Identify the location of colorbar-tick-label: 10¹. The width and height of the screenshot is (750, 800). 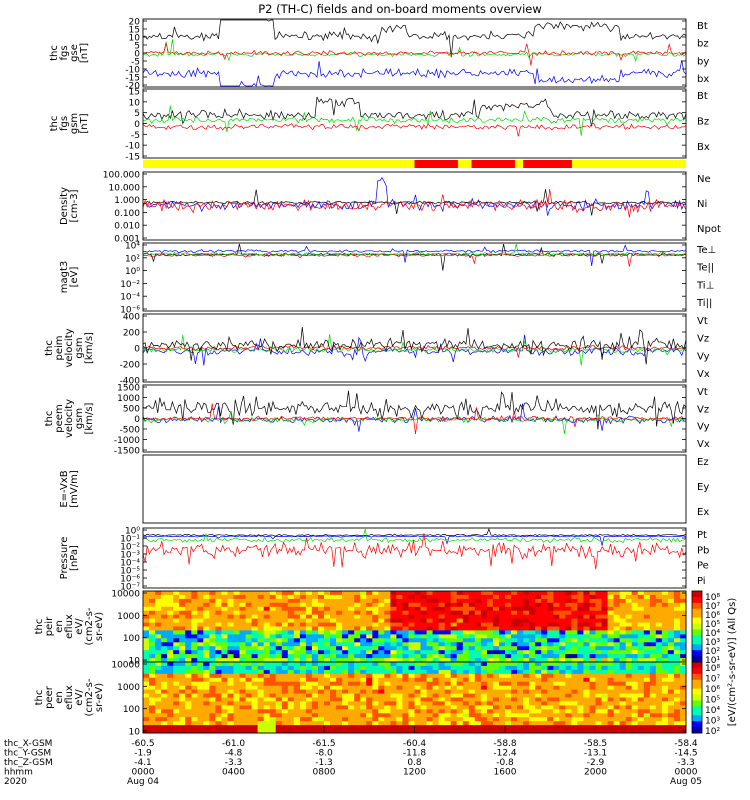
(712, 661).